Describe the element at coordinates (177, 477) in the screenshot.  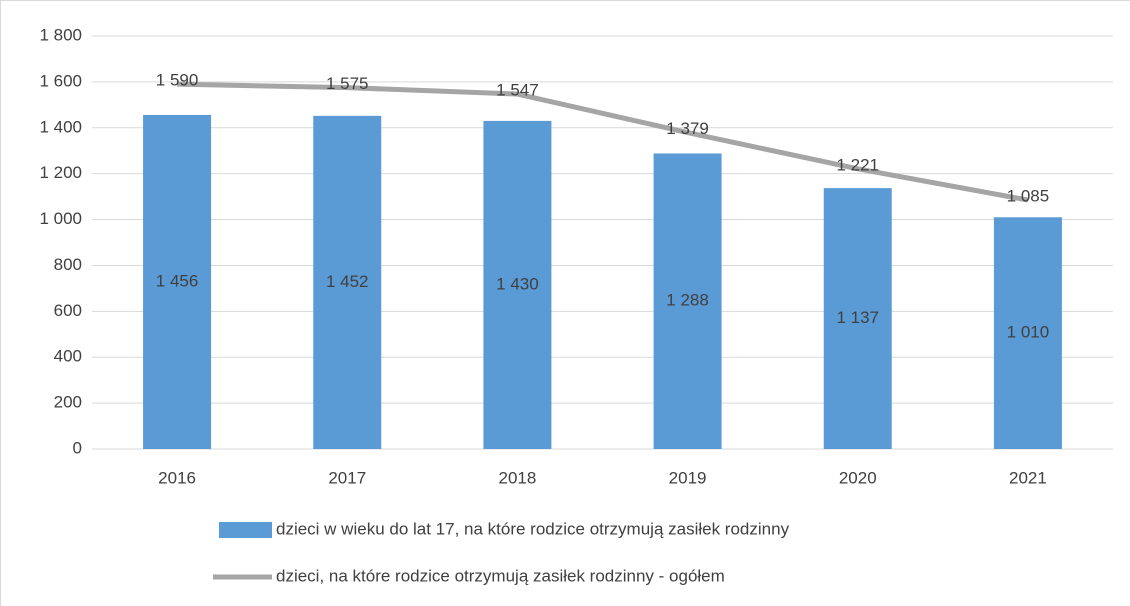
I see `x-tick-label: 2016` at that location.